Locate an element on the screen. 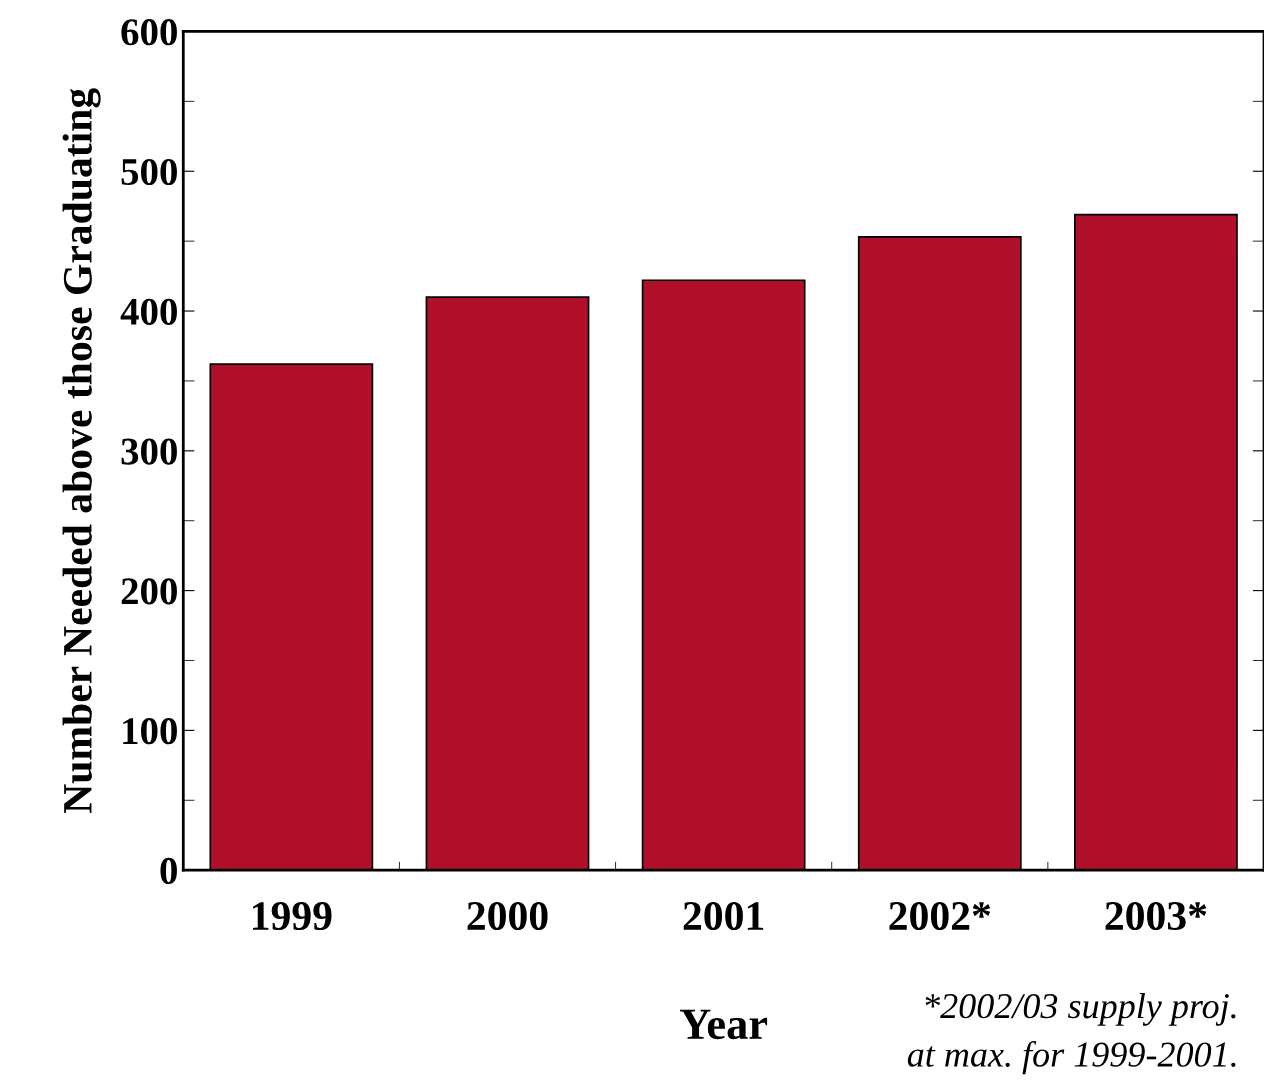  y-tick-label: 100 is located at coordinates (150, 731).